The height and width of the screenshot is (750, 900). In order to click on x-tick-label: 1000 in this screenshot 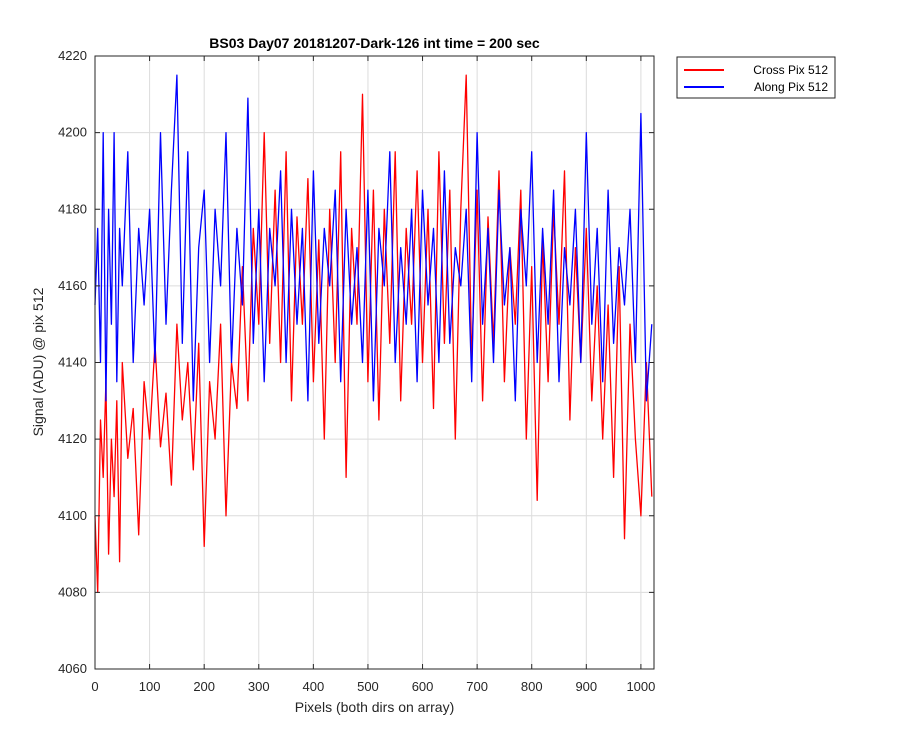, I will do `click(640, 686)`.